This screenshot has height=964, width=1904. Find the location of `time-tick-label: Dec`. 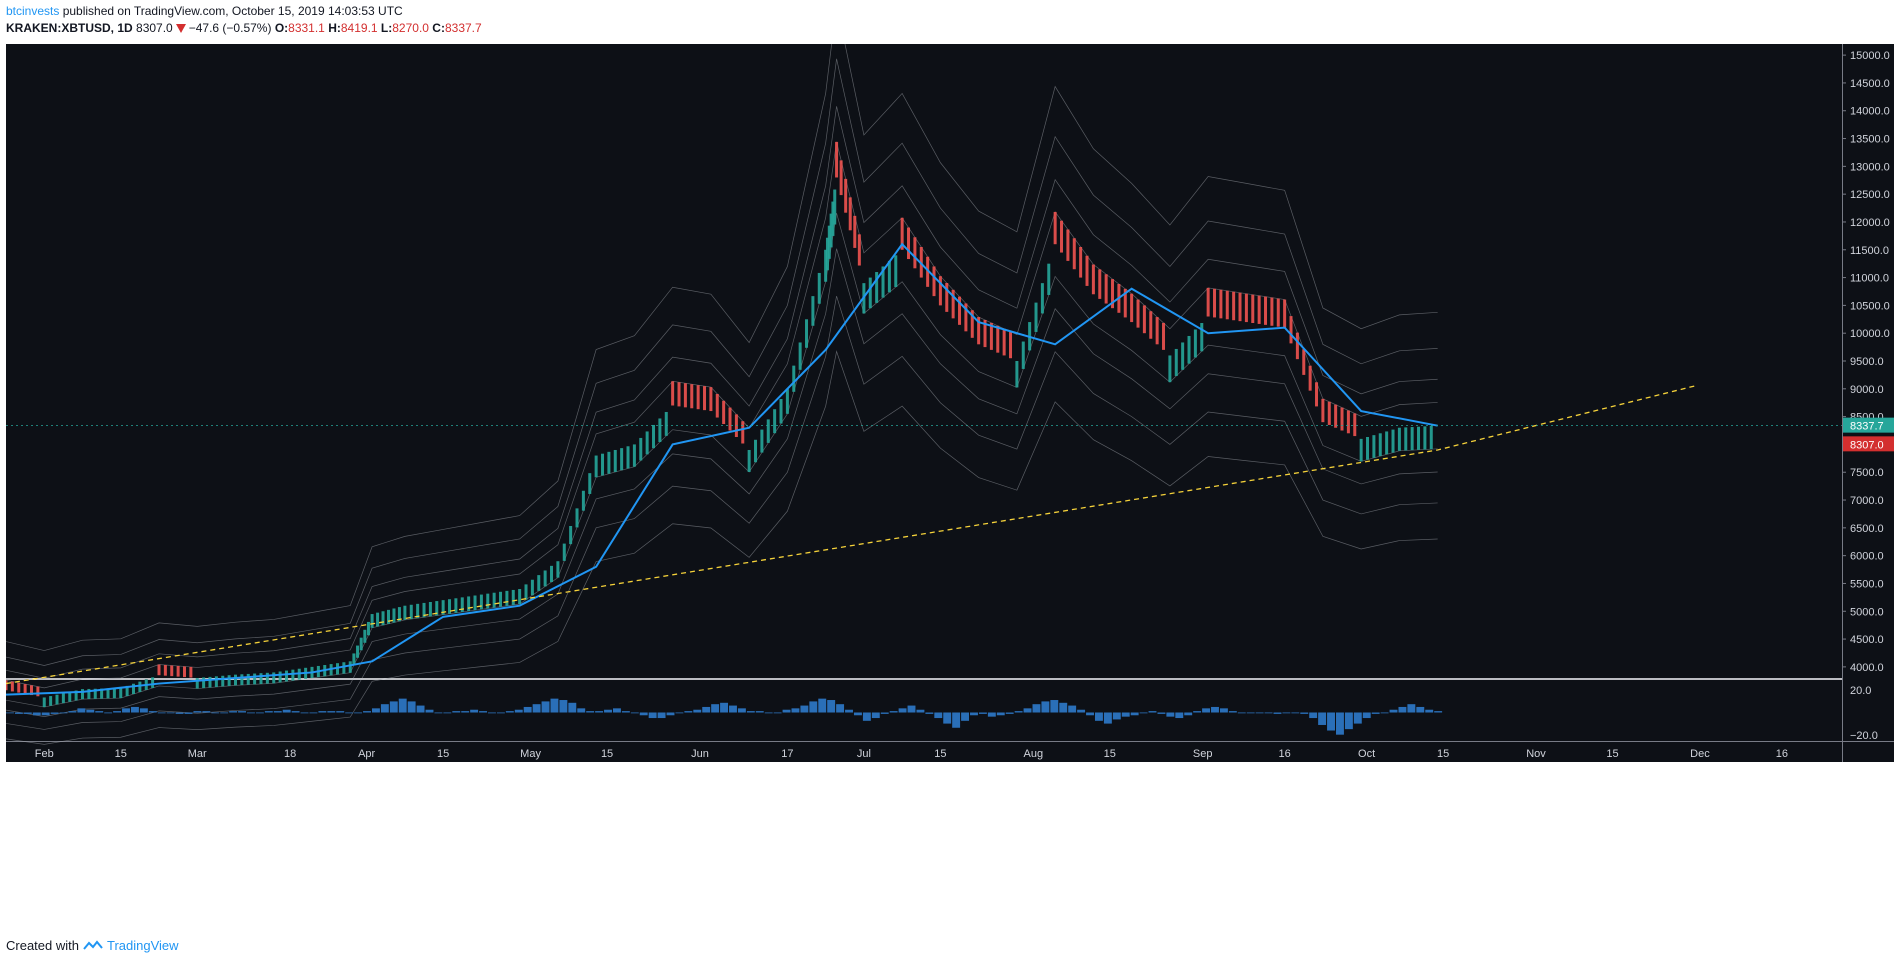

time-tick-label: Dec is located at coordinates (1700, 754).